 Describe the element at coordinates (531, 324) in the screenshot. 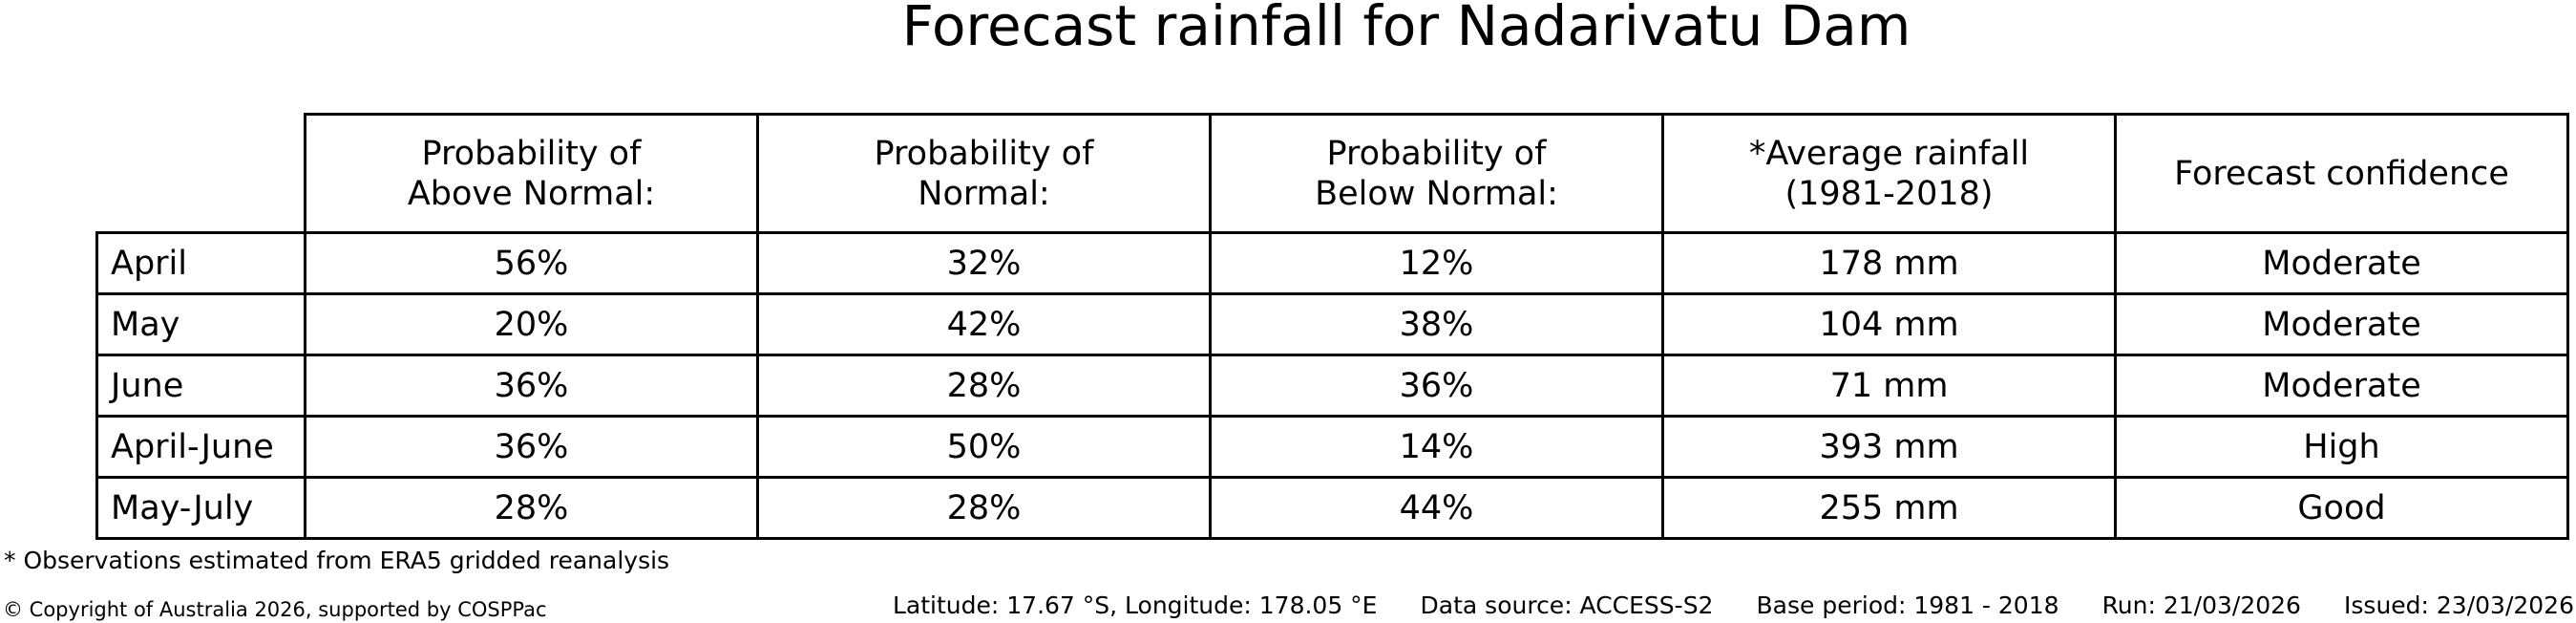

I see `cell-above-normal: 20%` at that location.